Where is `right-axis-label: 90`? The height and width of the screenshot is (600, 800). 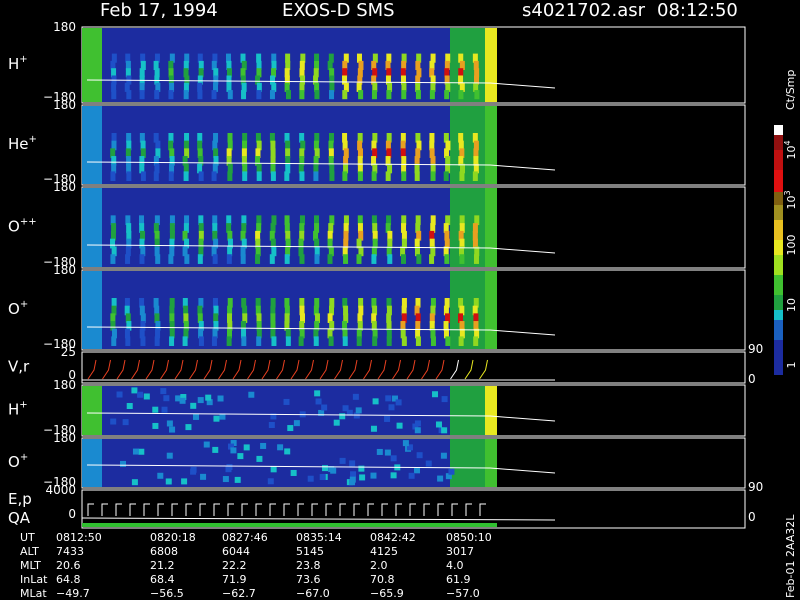
right-axis-label: 90 is located at coordinates (755, 349).